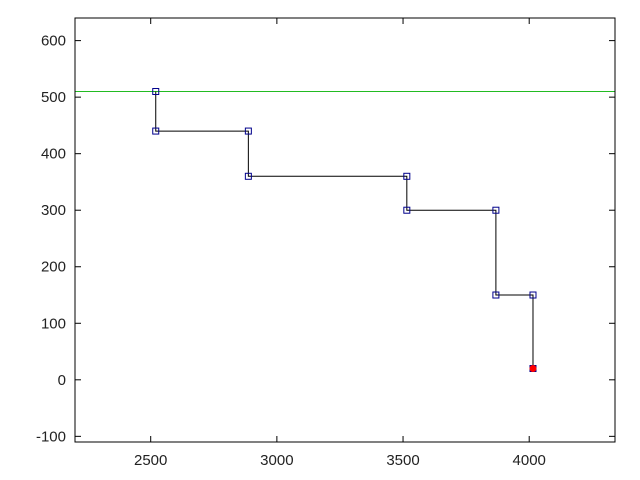 This screenshot has width=640, height=480. Describe the element at coordinates (53, 41) in the screenshot. I see `y-tick-label: 600` at that location.